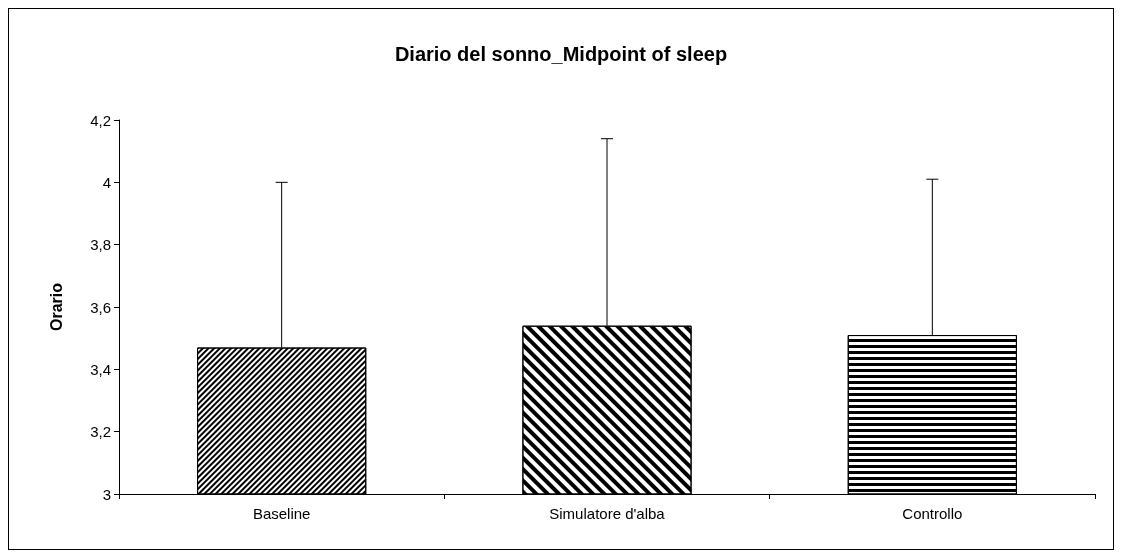 This screenshot has width=1124, height=560. I want to click on x-tick-label: Controllo, so click(932, 513).